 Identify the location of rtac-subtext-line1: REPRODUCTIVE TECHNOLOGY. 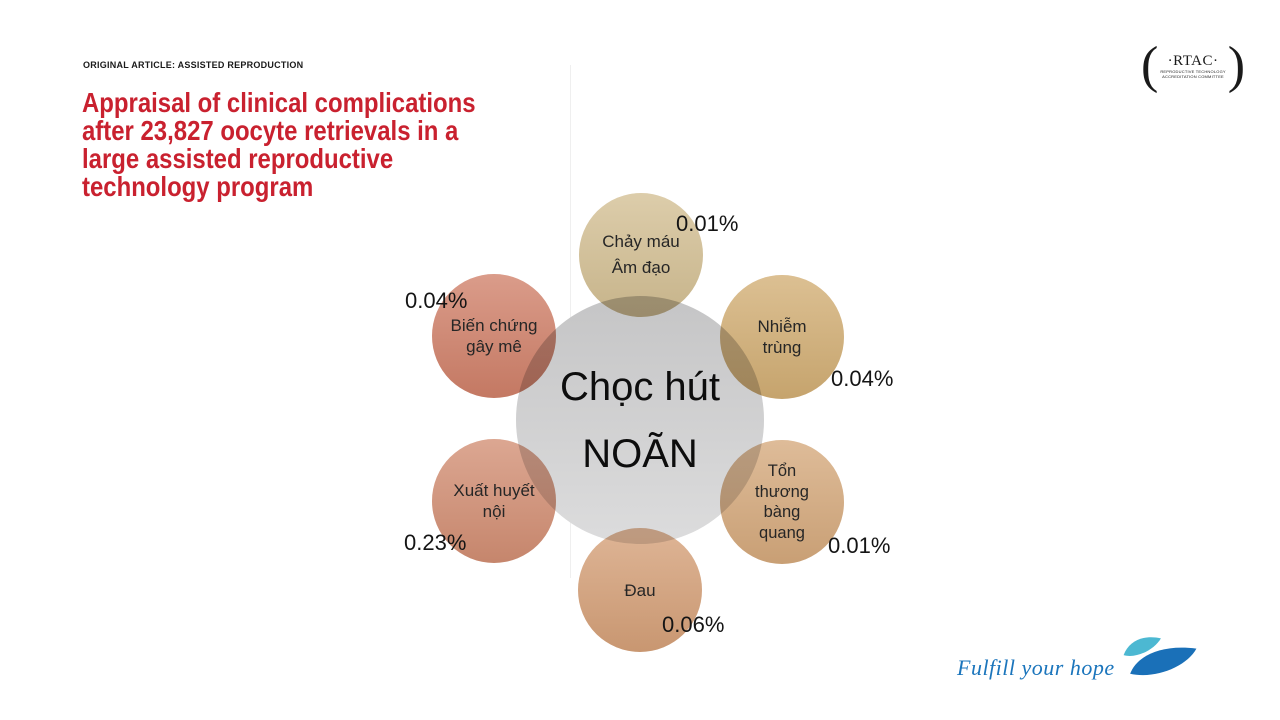
(1193, 71).